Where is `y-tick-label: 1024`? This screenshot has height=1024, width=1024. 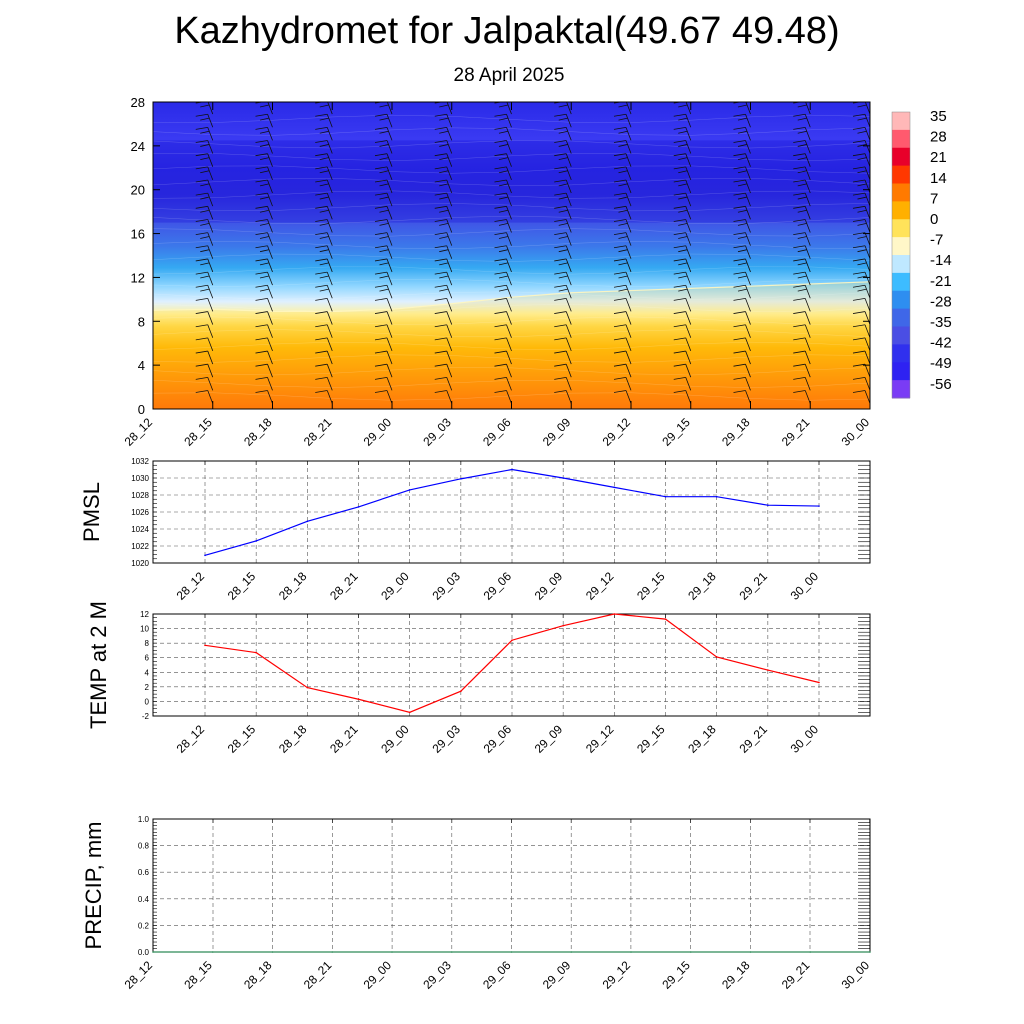
y-tick-label: 1024 is located at coordinates (140, 529).